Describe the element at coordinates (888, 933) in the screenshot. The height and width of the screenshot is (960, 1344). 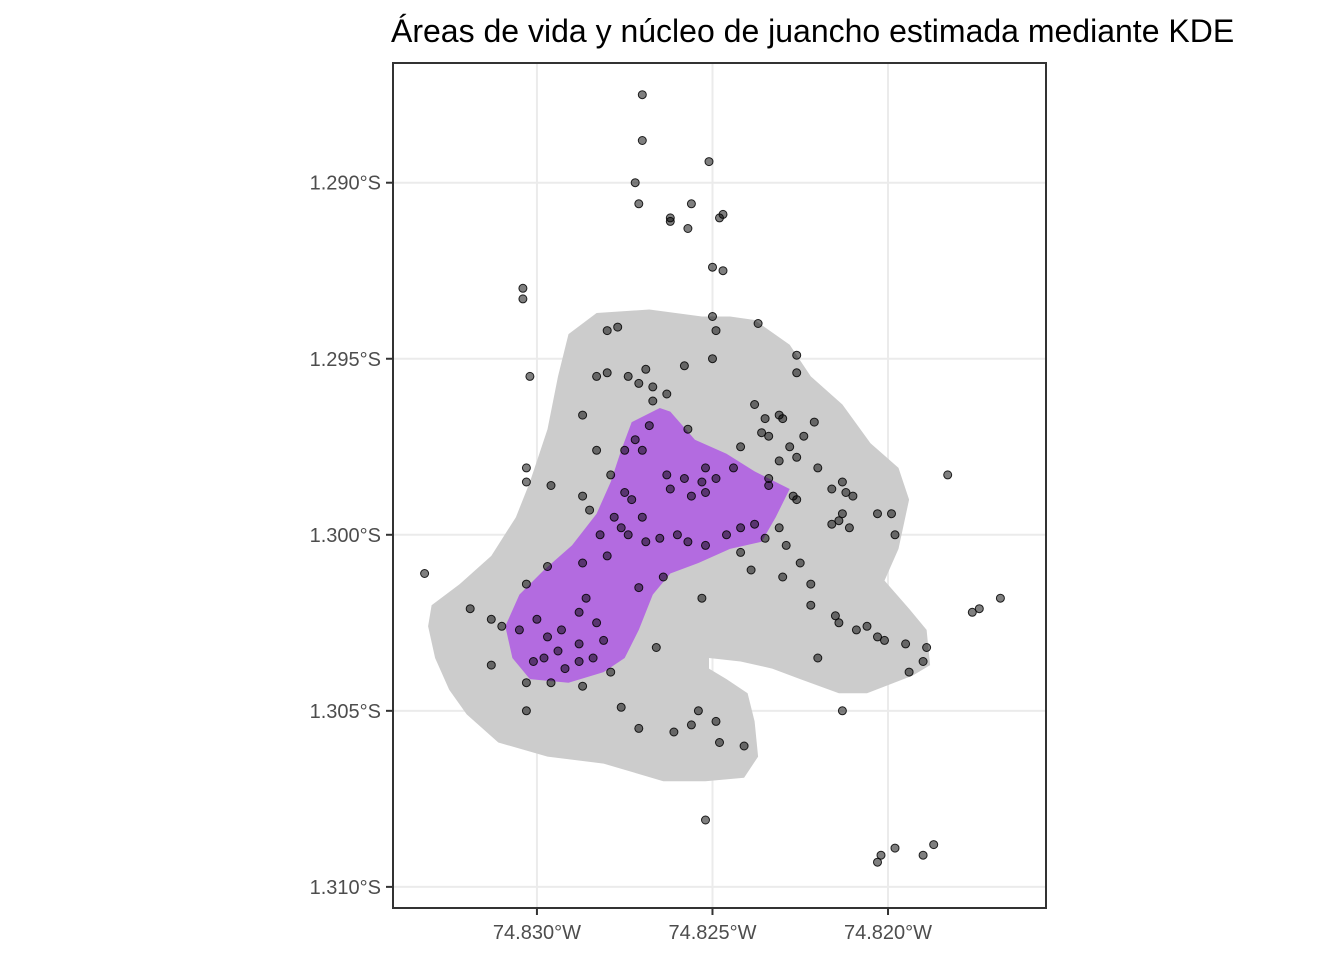
I see `x-tick-label: 74.820°W` at that location.